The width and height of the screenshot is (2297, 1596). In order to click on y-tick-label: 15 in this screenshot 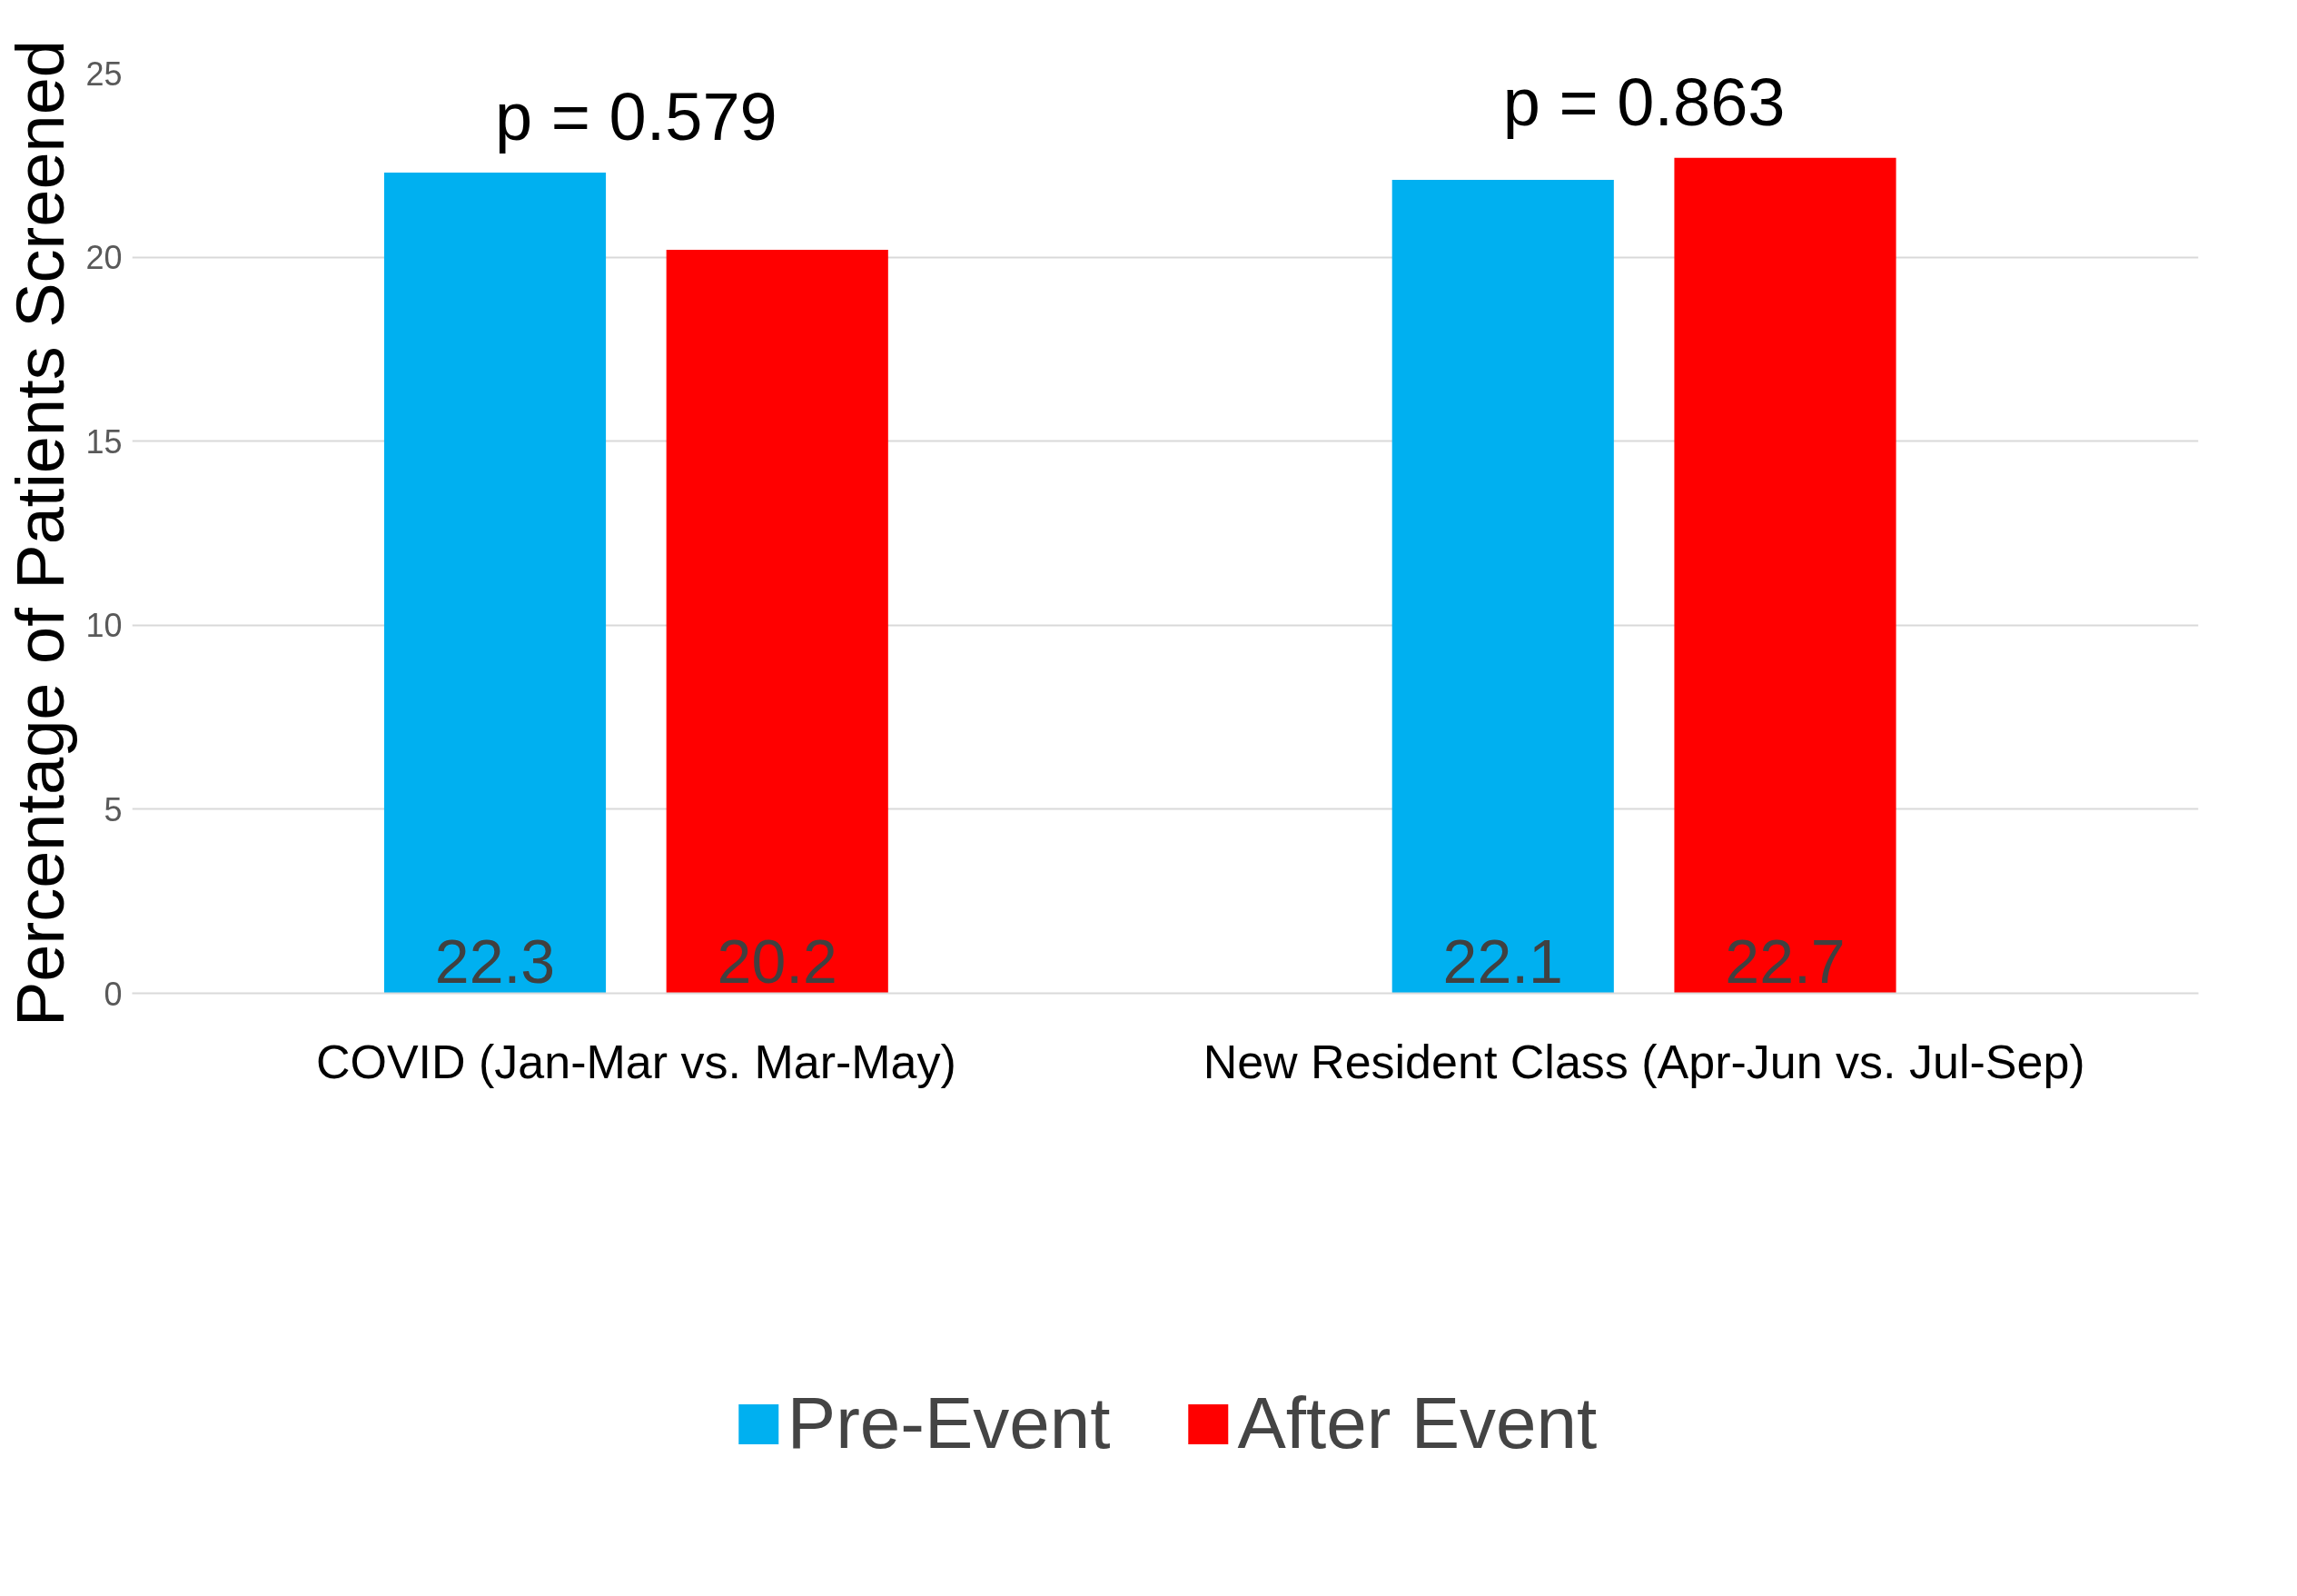, I will do `click(104, 441)`.